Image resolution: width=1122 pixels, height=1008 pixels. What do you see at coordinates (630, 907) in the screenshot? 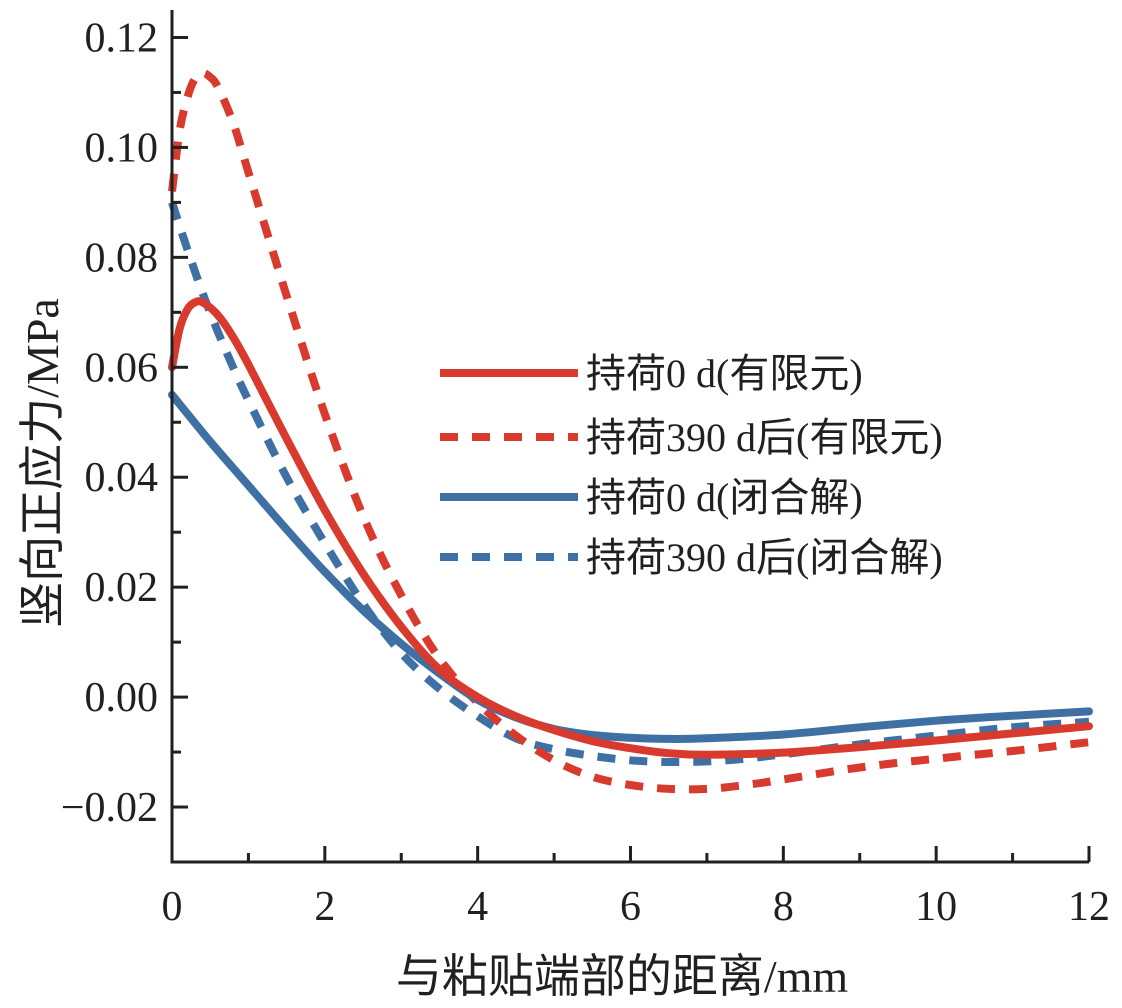
I see `x-tick-label: 6` at bounding box center [630, 907].